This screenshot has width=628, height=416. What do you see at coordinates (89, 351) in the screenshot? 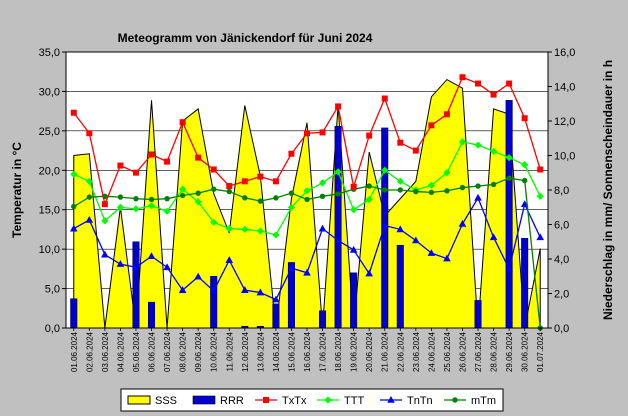
I see `x-tick-label: 02.06.2024` at bounding box center [89, 351].